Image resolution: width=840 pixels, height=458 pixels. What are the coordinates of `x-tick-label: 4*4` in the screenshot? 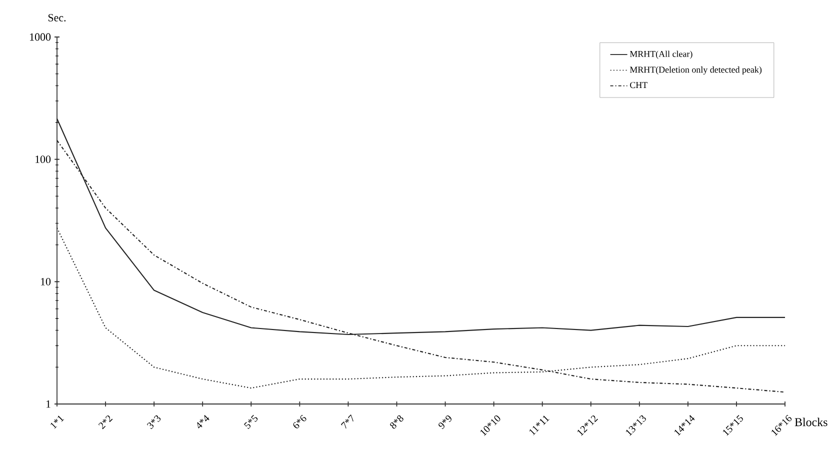 It's located at (203, 421).